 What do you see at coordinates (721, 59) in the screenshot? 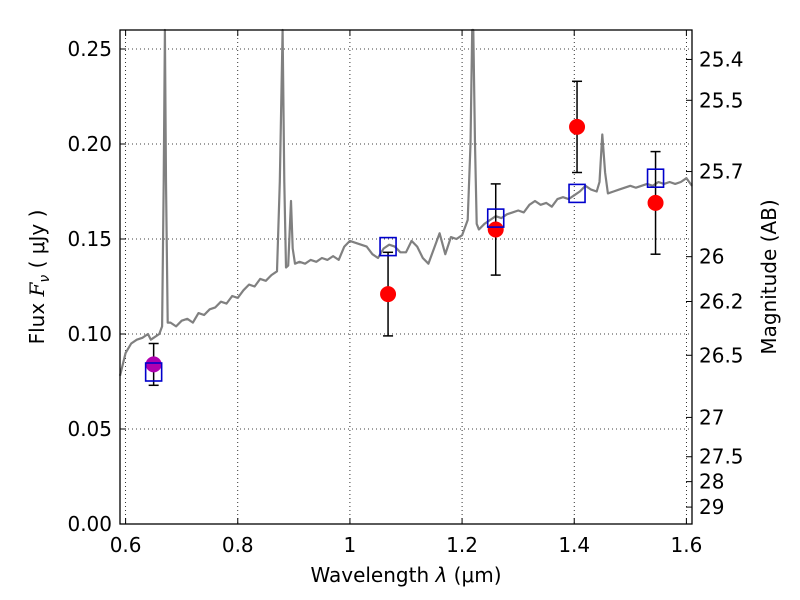
I see `y2-tick-label: 25.4` at bounding box center [721, 59].